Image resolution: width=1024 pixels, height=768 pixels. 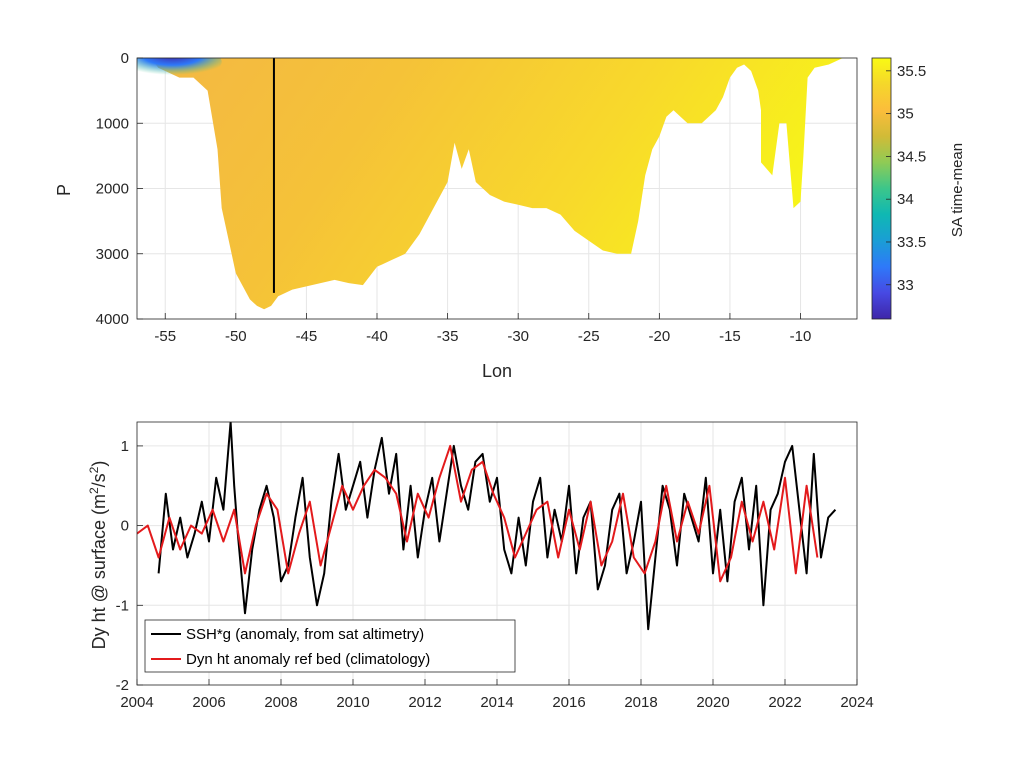 What do you see at coordinates (112, 189) in the screenshot?
I see `top-y-tick-label: 2000` at bounding box center [112, 189].